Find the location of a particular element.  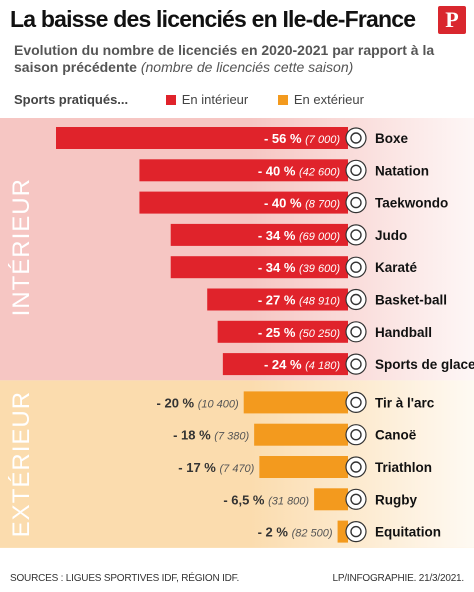

ice-skate-icon-glyph is located at coordinates (356, 364).